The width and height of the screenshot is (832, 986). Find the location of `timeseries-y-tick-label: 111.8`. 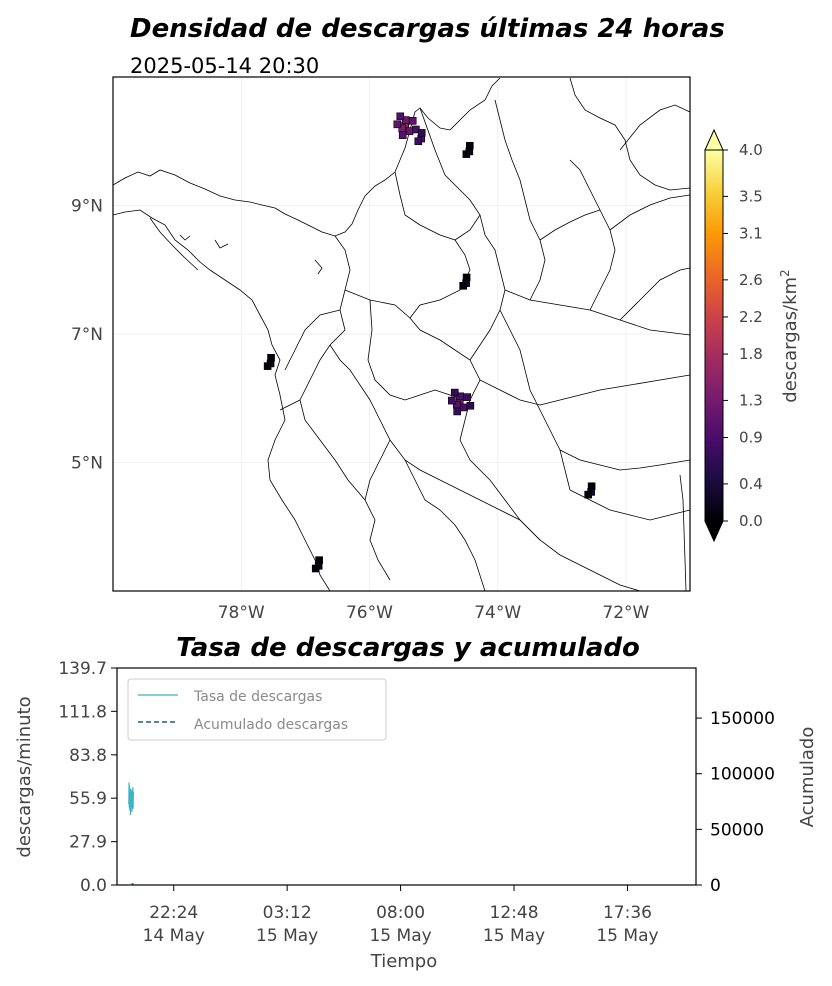

timeseries-y-tick-label: 111.8 is located at coordinates (82, 712).